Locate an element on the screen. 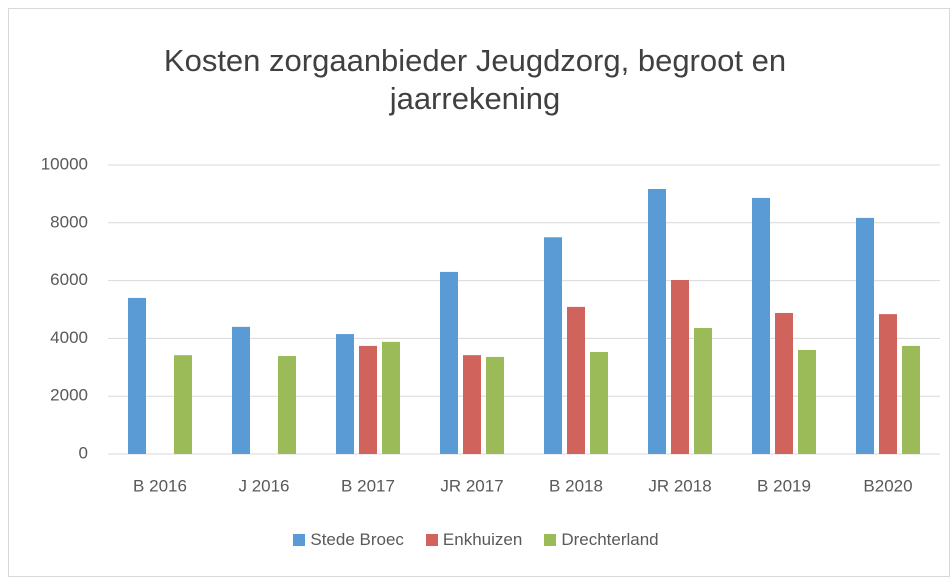 The width and height of the screenshot is (952, 578). y-tick-label: 4000 is located at coordinates (69, 337).